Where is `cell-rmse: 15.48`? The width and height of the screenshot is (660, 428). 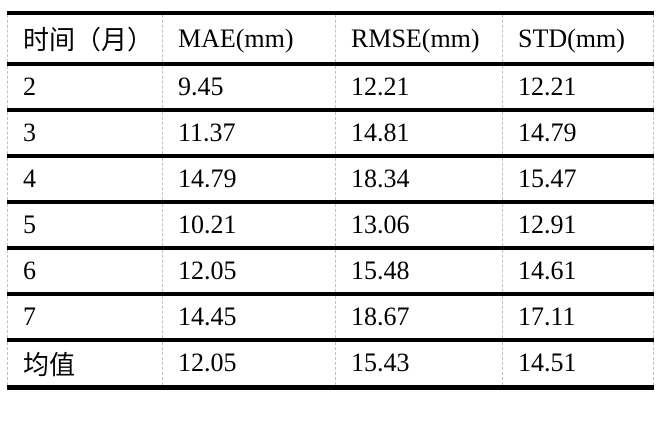
cell-rmse: 15.48 is located at coordinates (419, 271).